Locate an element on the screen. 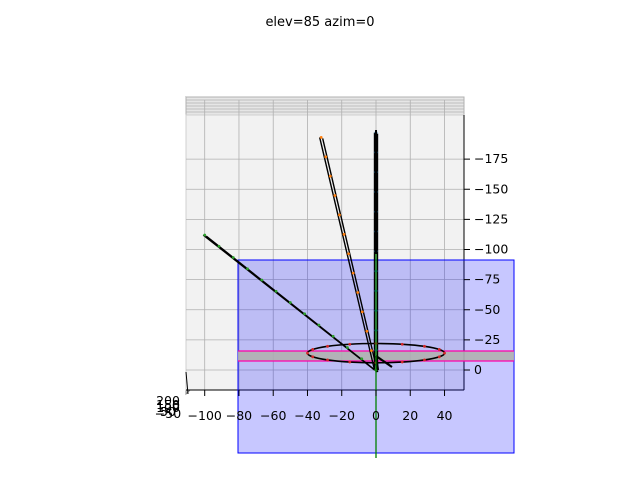 Image resolution: width=640 pixels, height=480 pixels. z-tick-label: −50 is located at coordinates (168, 413).